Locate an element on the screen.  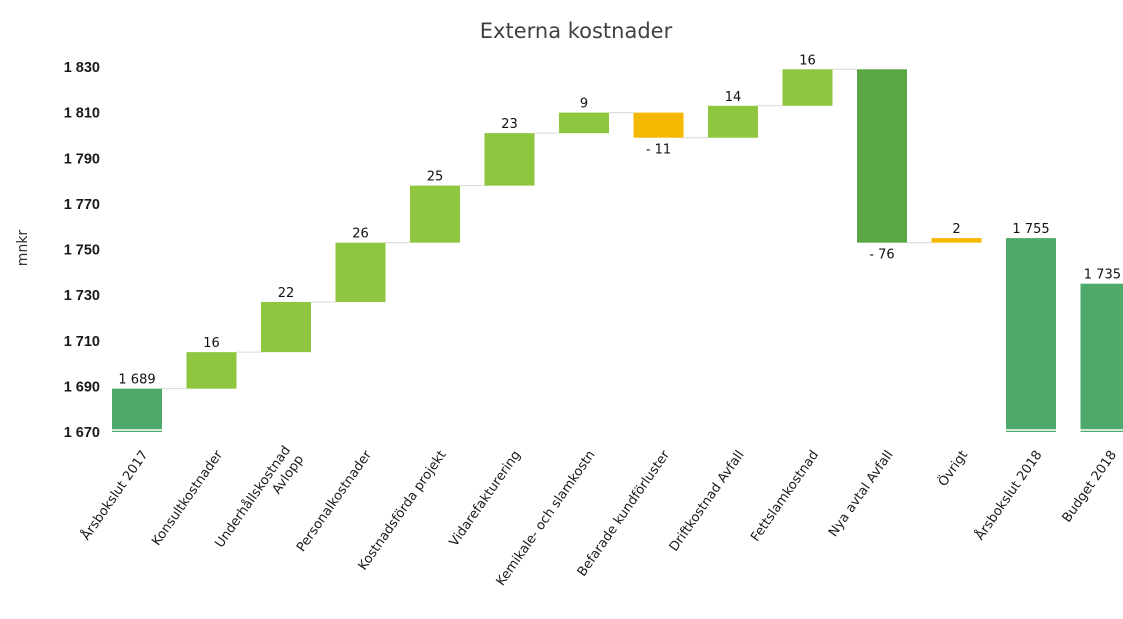
y-tick-label: 1 710 is located at coordinates (82, 342).